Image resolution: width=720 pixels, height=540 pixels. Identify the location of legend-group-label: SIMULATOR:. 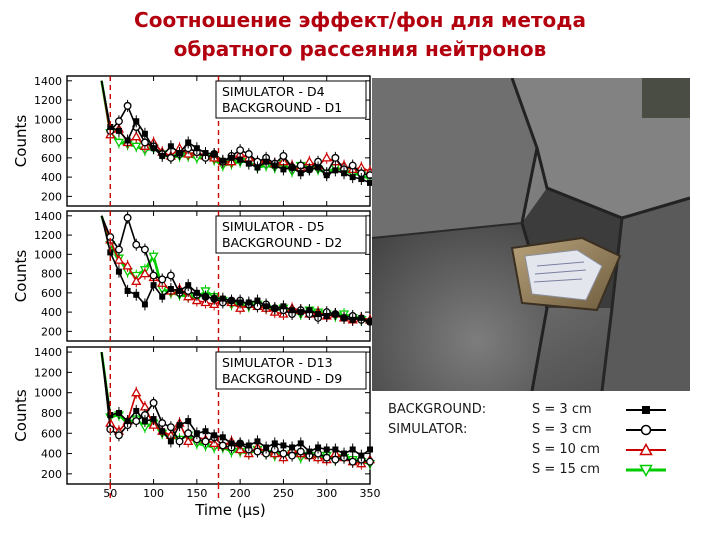
(428, 429).